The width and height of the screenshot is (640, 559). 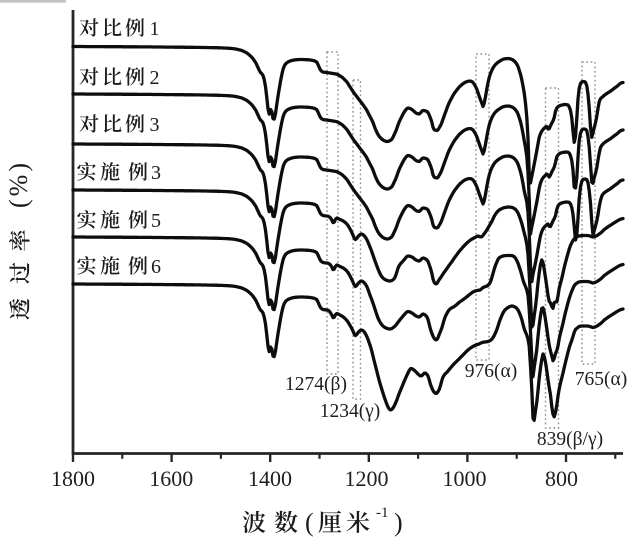 What do you see at coordinates (367, 478) in the screenshot?
I see `svg-text: 1200` at bounding box center [367, 478].